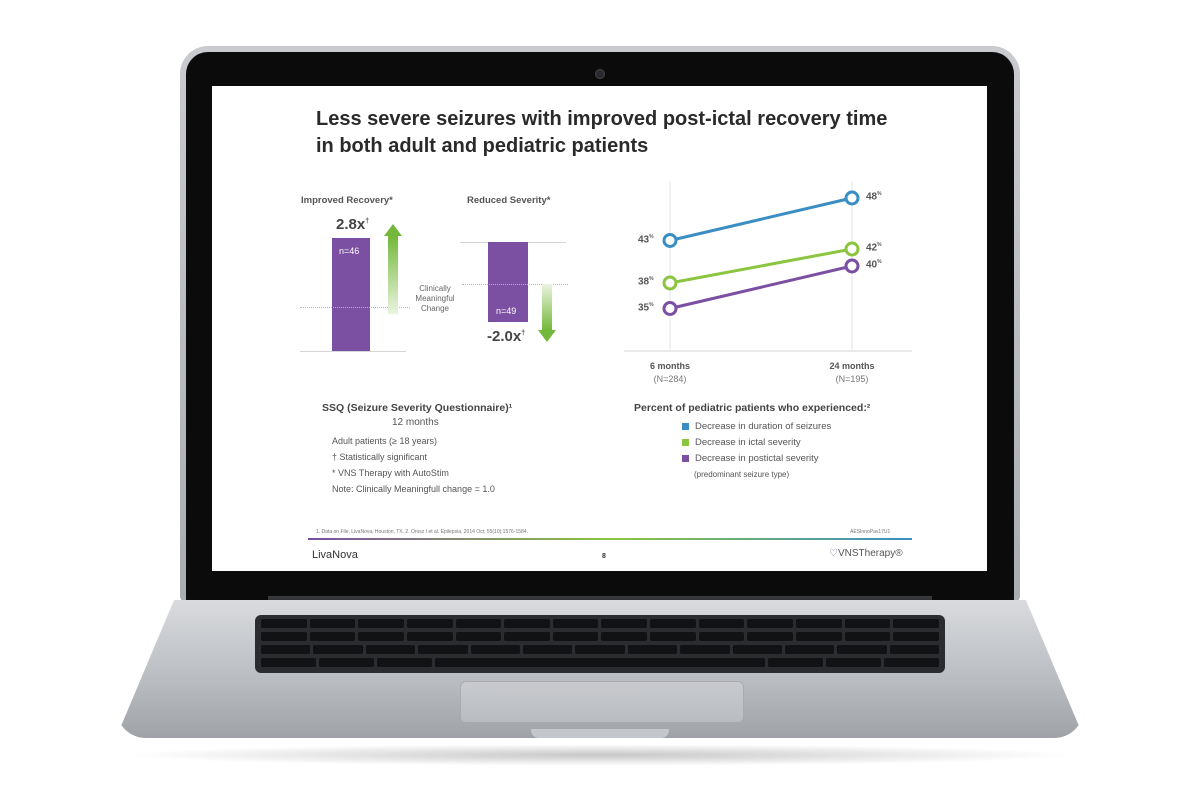 The image size is (1200, 800). Describe the element at coordinates (506, 336) in the screenshot. I see `severity-value: -2.0x†` at that location.